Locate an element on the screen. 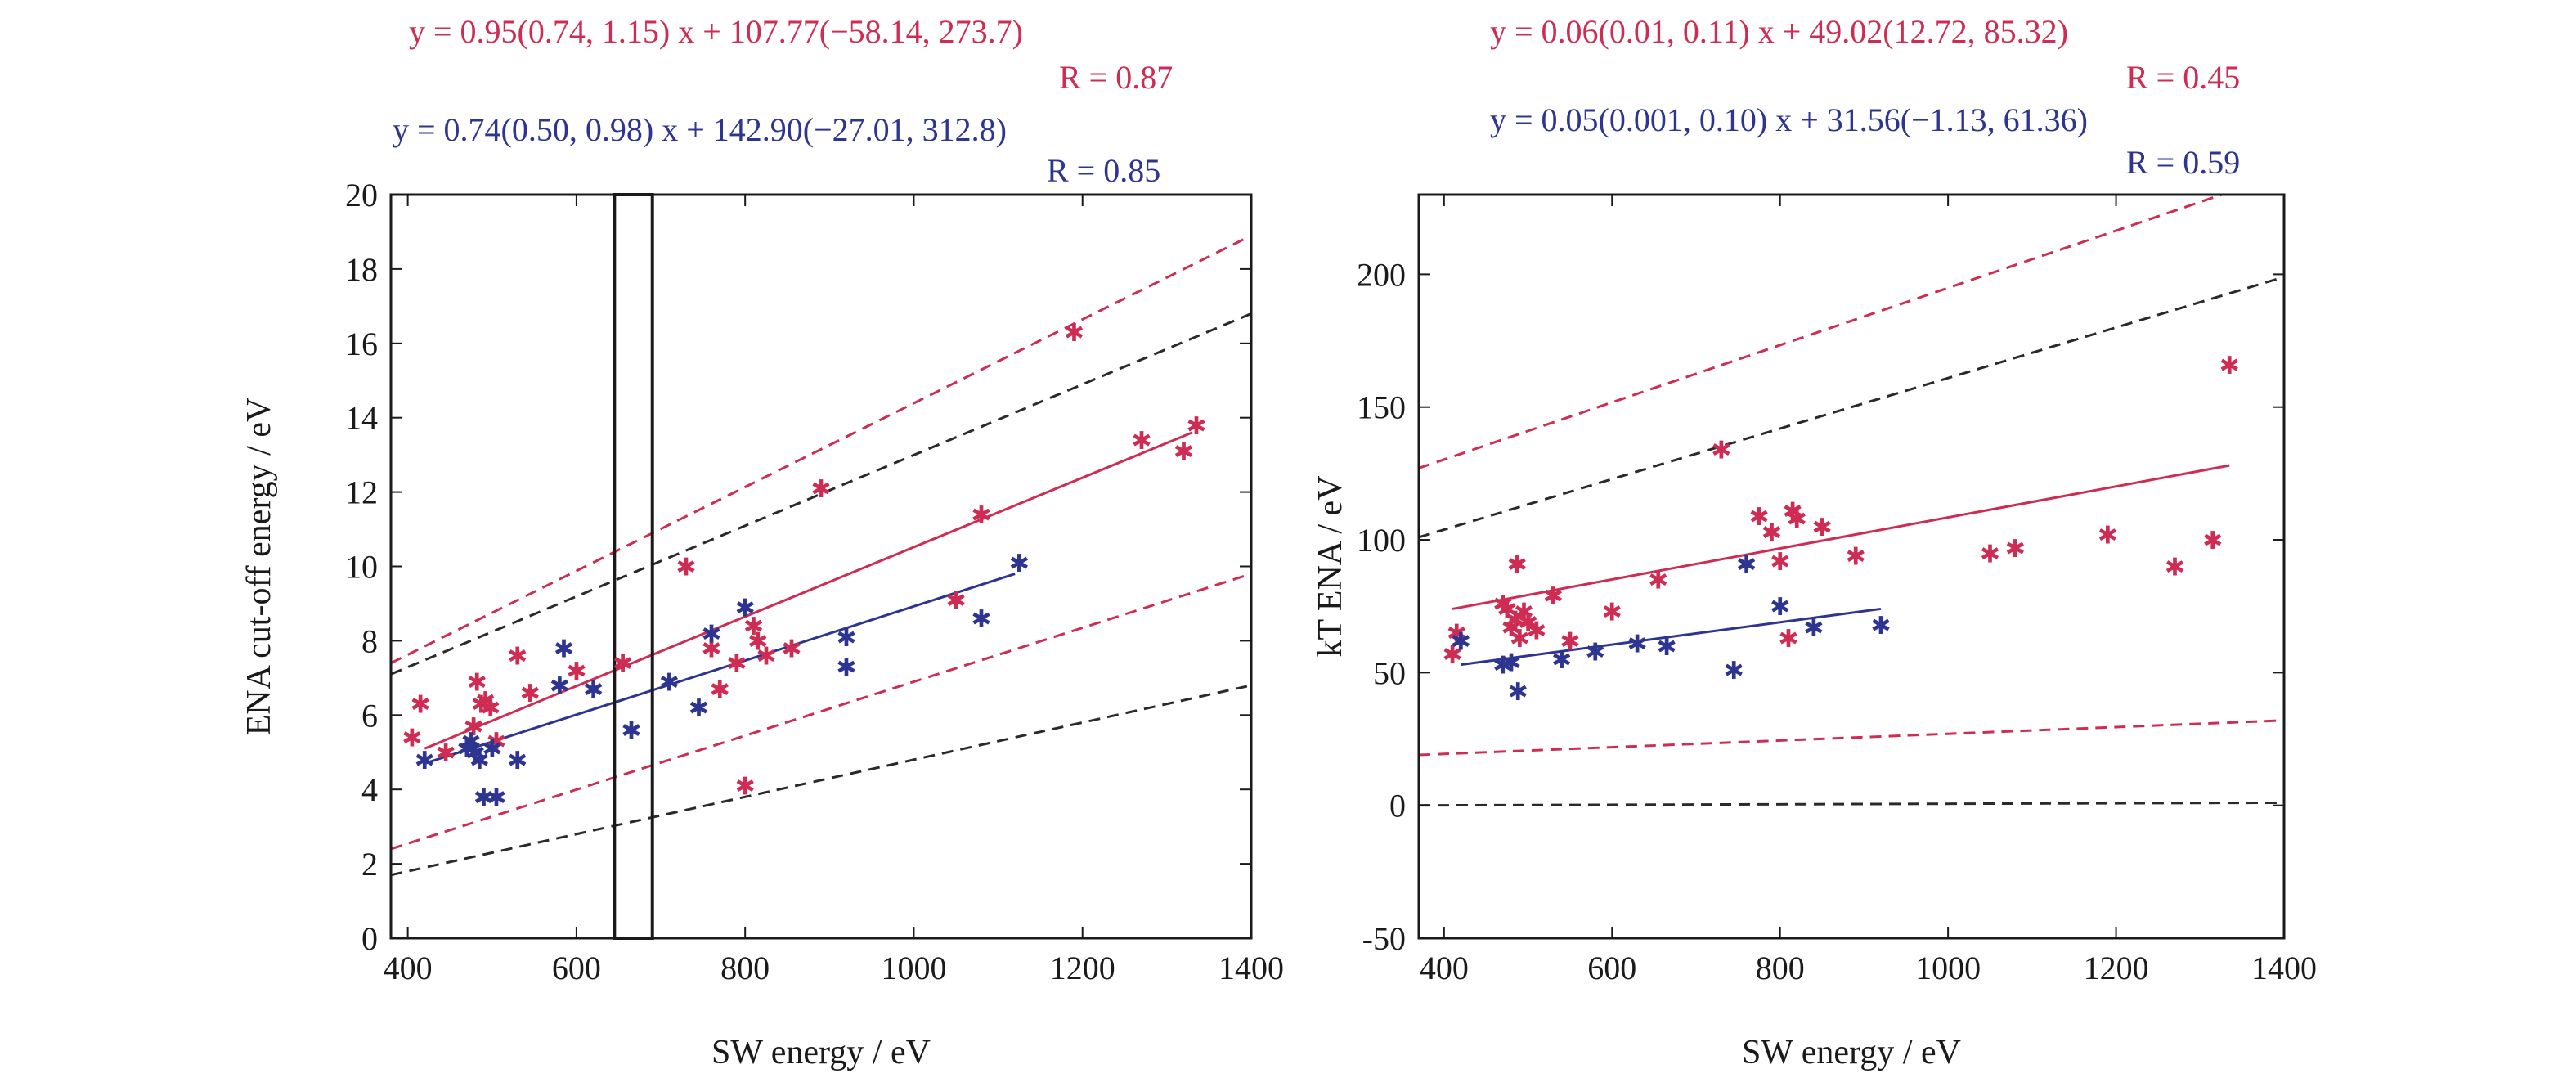 This screenshot has width=2576, height=1087. left-blue-fit-line is located at coordinates (720, 669).